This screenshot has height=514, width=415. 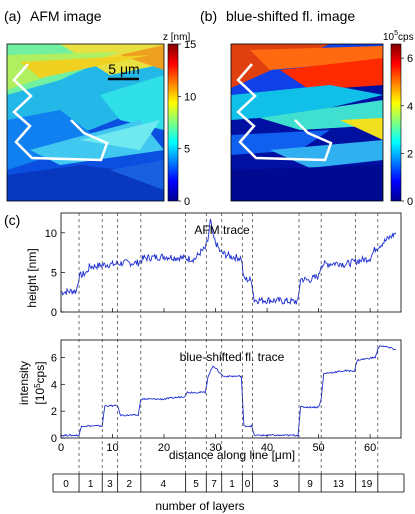 I want to click on colorbar-b-tick-label: 6, so click(x=410, y=59).